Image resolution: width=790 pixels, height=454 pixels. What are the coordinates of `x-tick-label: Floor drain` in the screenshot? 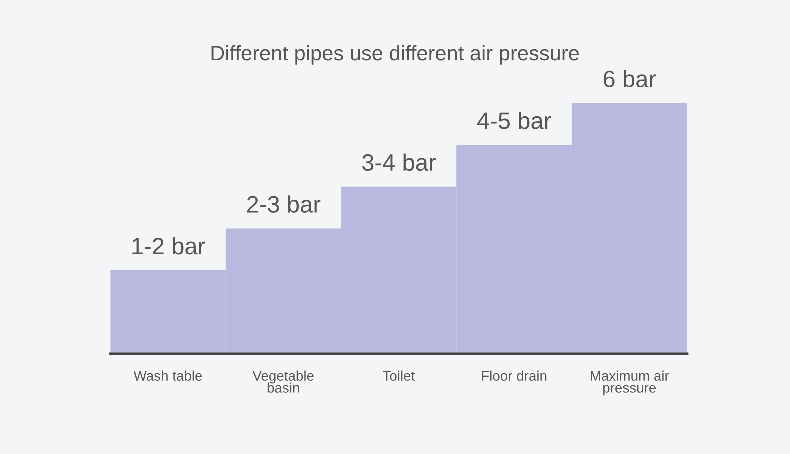 It's located at (514, 375).